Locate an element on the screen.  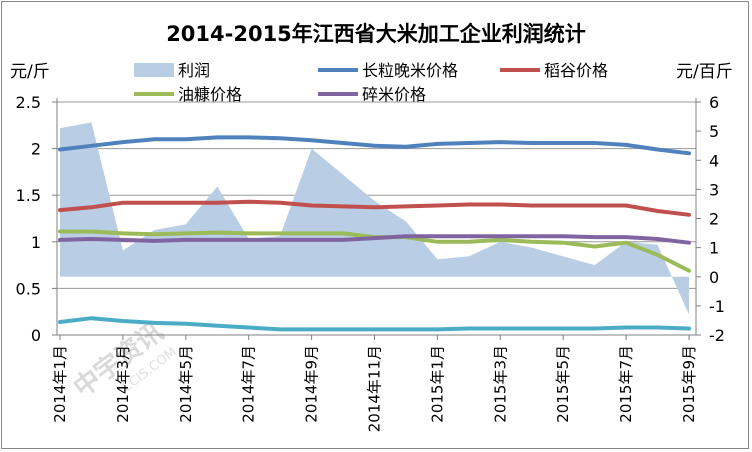
right-tick-label: 6 is located at coordinates (714, 102).